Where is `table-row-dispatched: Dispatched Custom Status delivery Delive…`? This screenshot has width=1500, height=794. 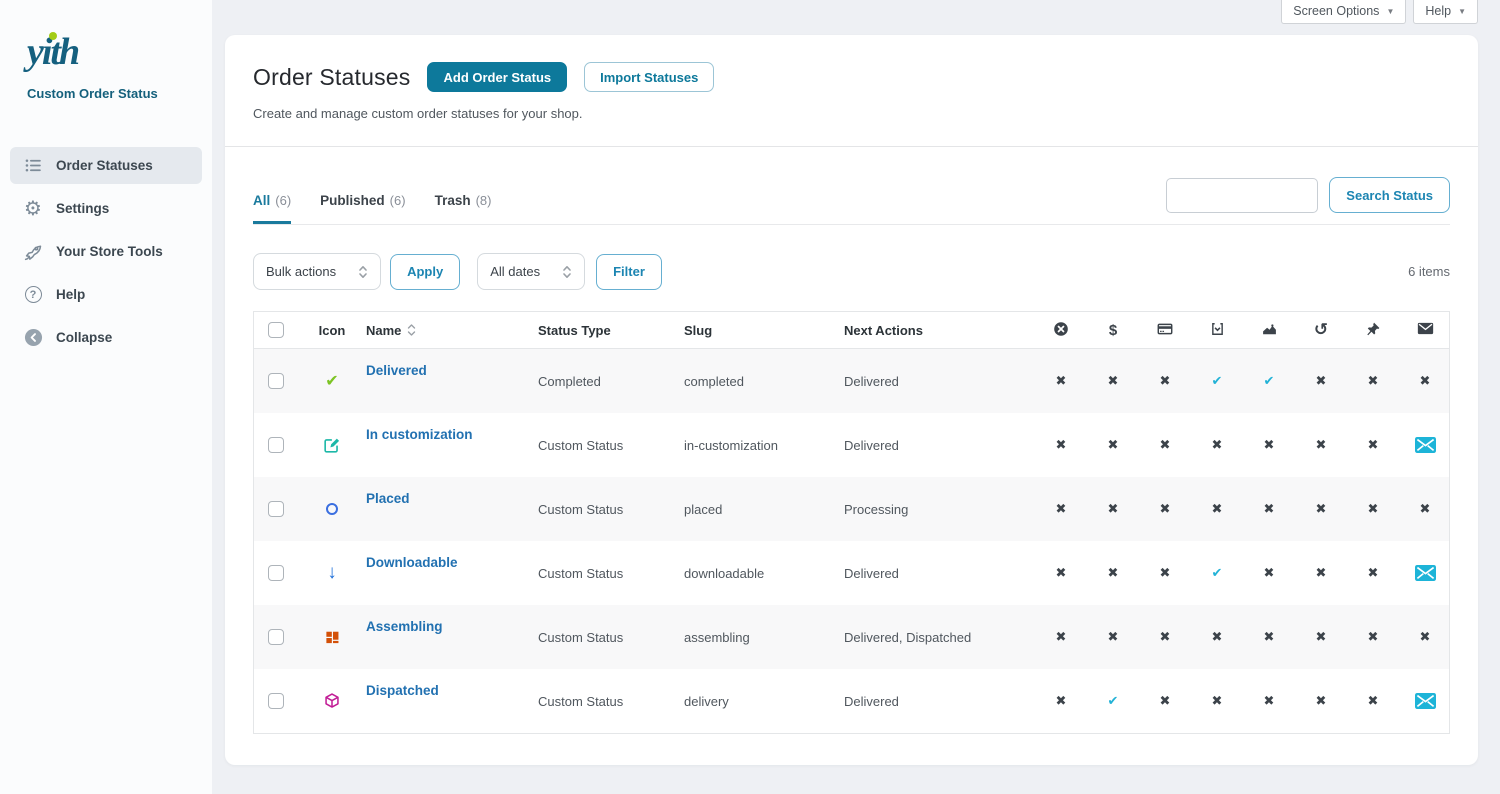
table-row-dispatched: Dispatched Custom Status delivery Delive… is located at coordinates (851, 701).